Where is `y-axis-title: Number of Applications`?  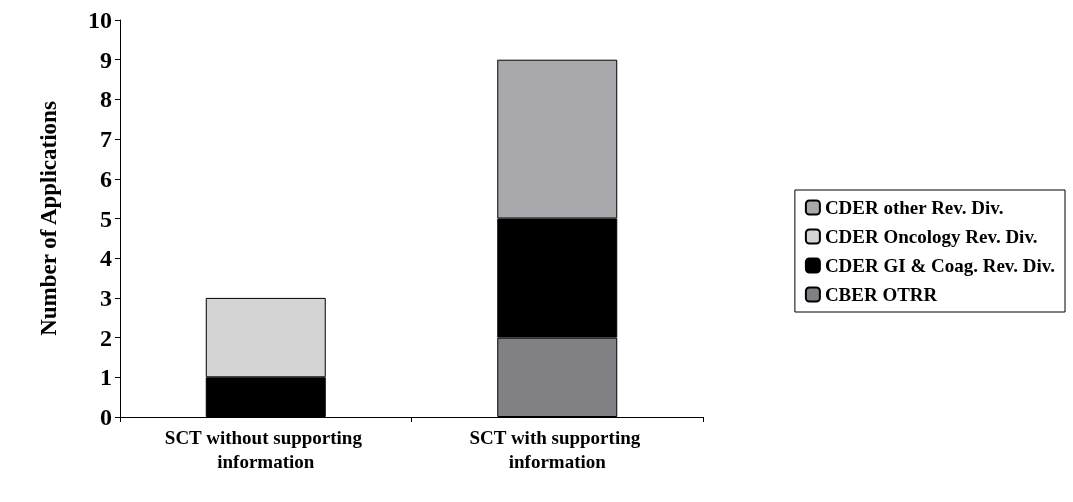 y-axis-title: Number of Applications is located at coordinates (48, 218).